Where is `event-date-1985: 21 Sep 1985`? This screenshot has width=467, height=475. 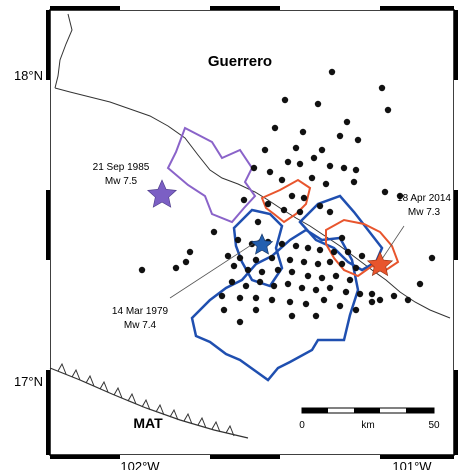
event-date-1985: 21 Sep 1985 is located at coordinates (121, 167).